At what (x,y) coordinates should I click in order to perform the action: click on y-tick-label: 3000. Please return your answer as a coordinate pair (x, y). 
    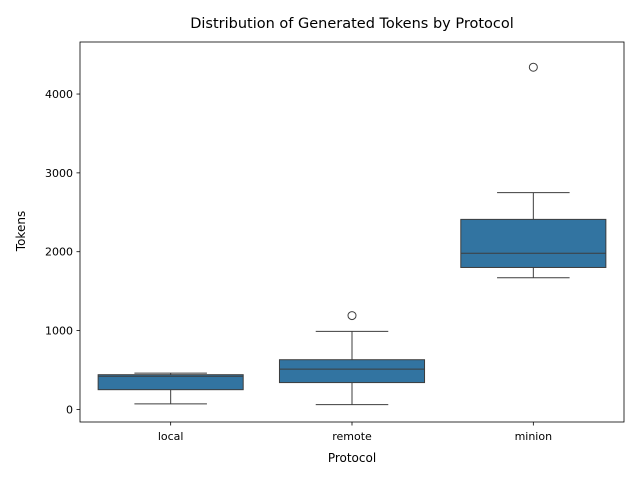
    Looking at the image, I should click on (59, 173).